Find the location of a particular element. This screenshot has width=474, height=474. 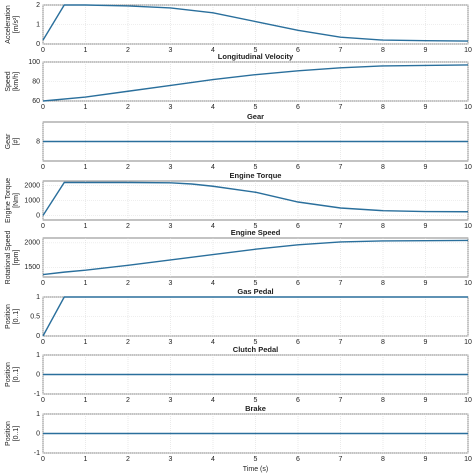

subplot-title: Engine Speed is located at coordinates (256, 232).